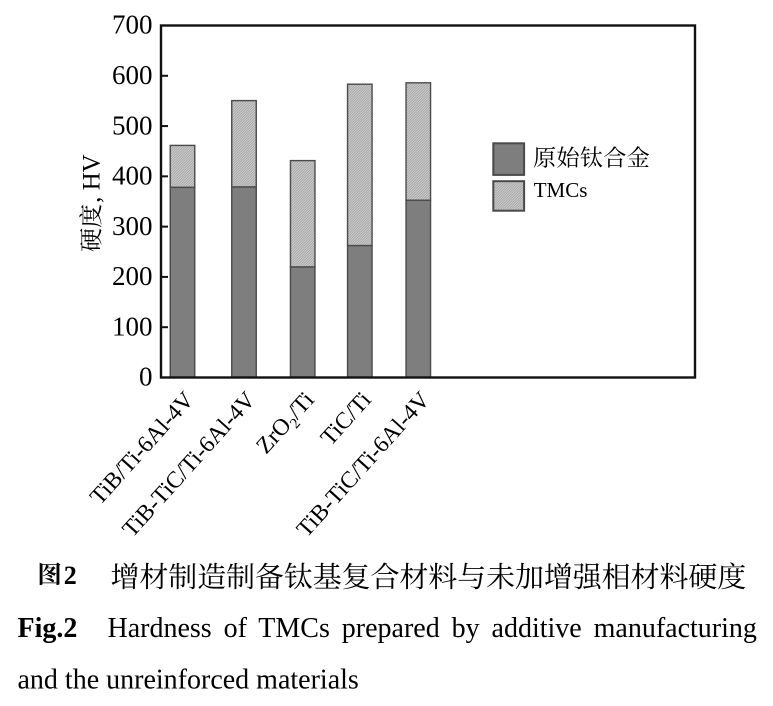  Describe the element at coordinates (561, 190) in the screenshot. I see `svg-text: TMCs` at that location.